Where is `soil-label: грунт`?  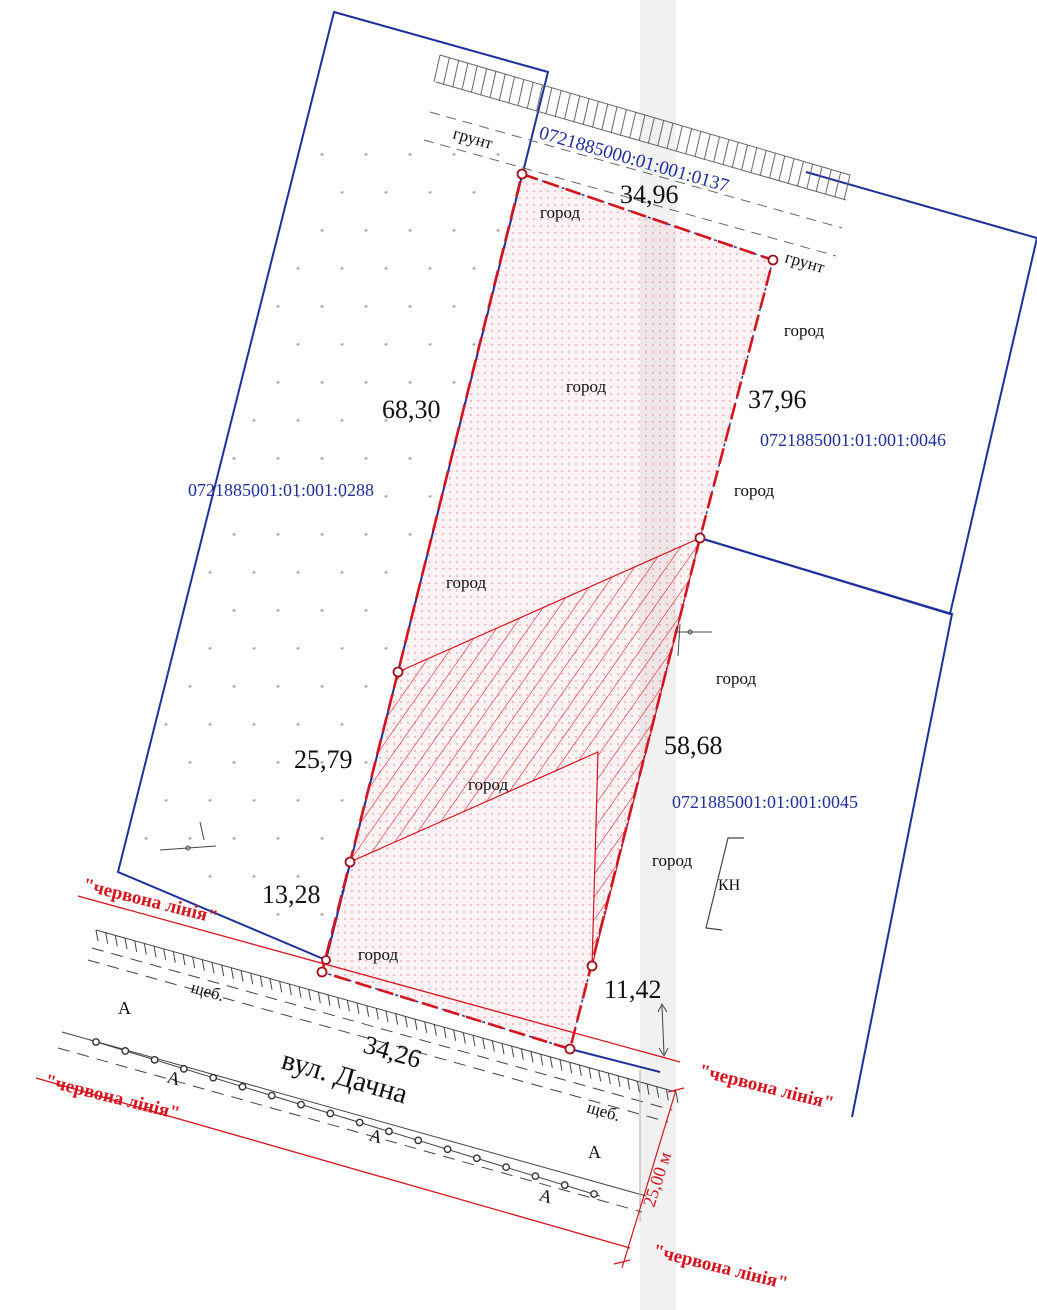 soil-label: грунт is located at coordinates (473, 139).